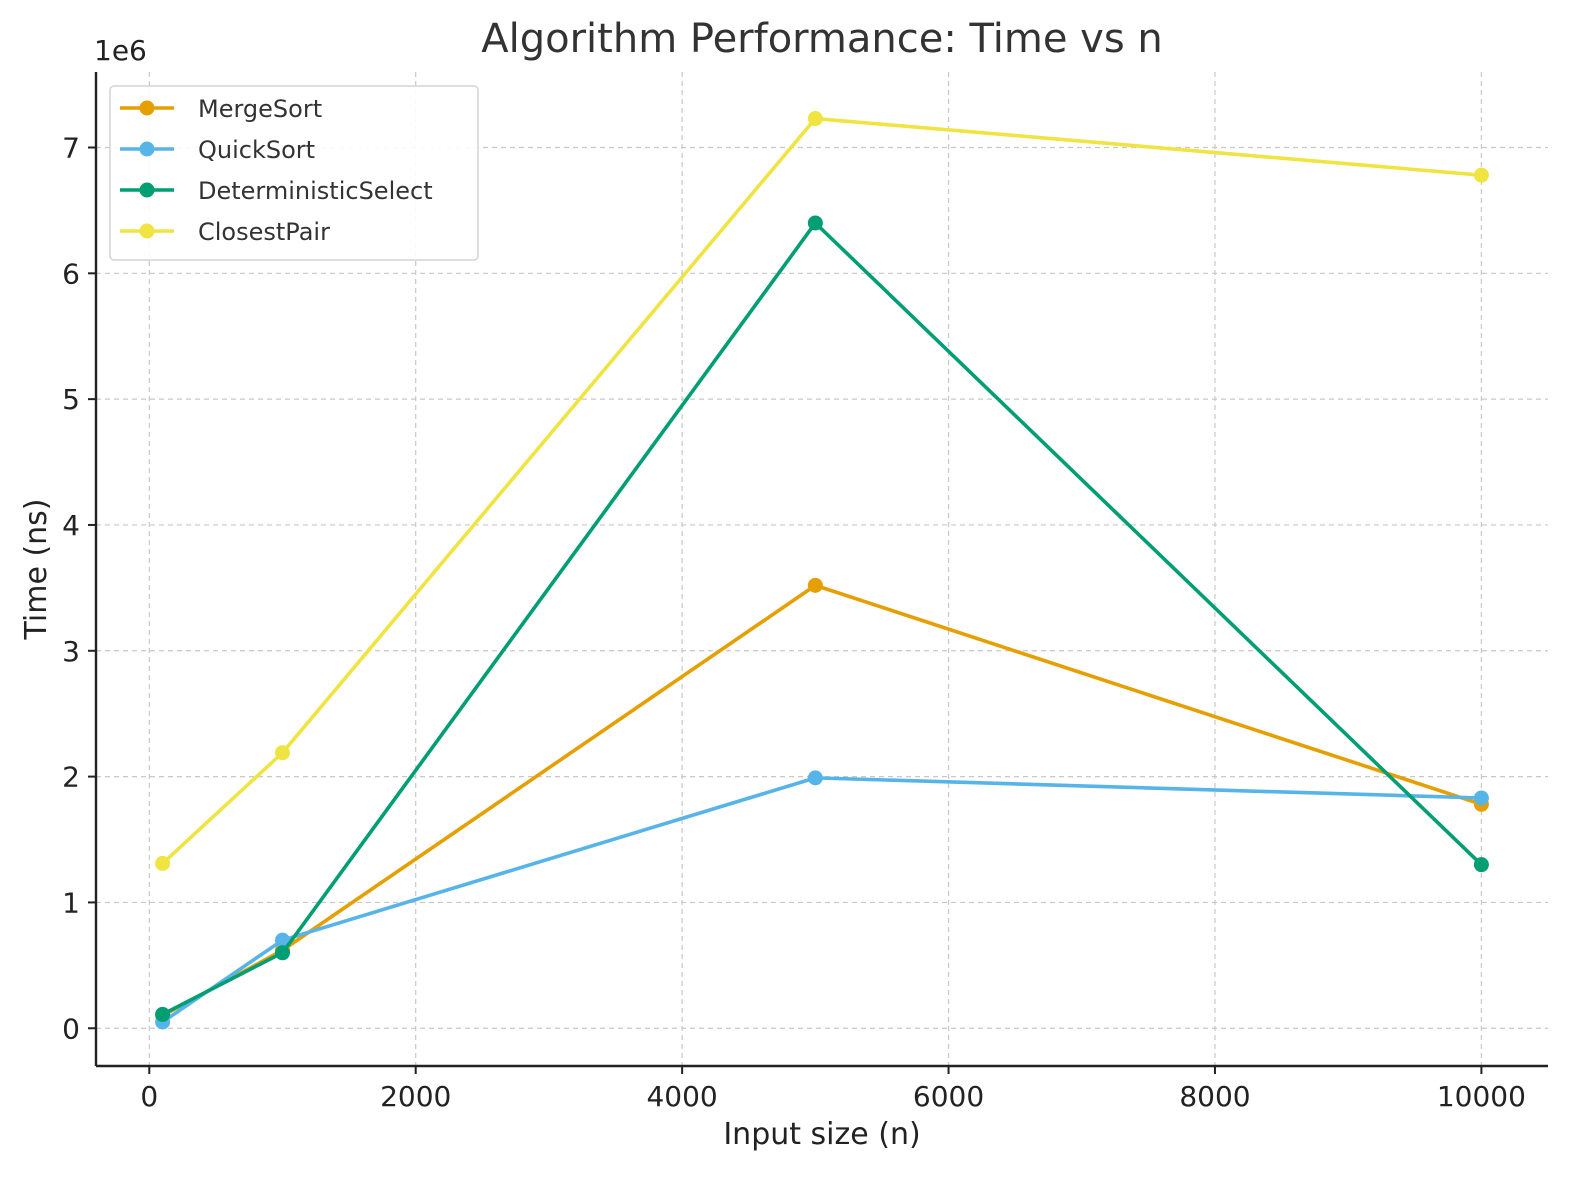  I want to click on x-tick-label: 6000, so click(948, 1096).